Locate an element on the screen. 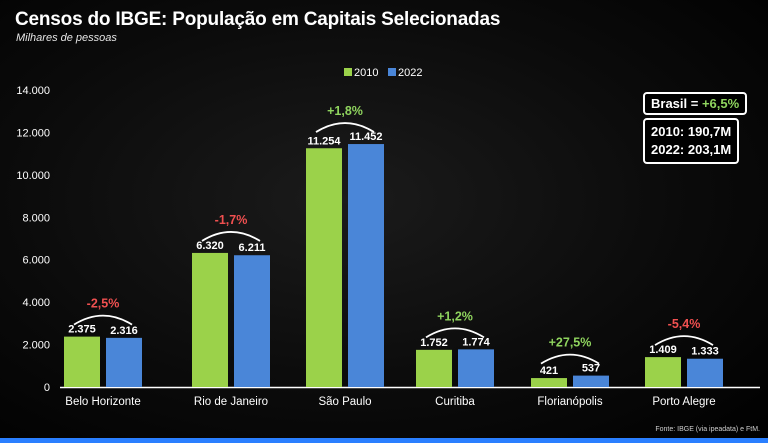  category-label: Florianópolis is located at coordinates (569, 402).